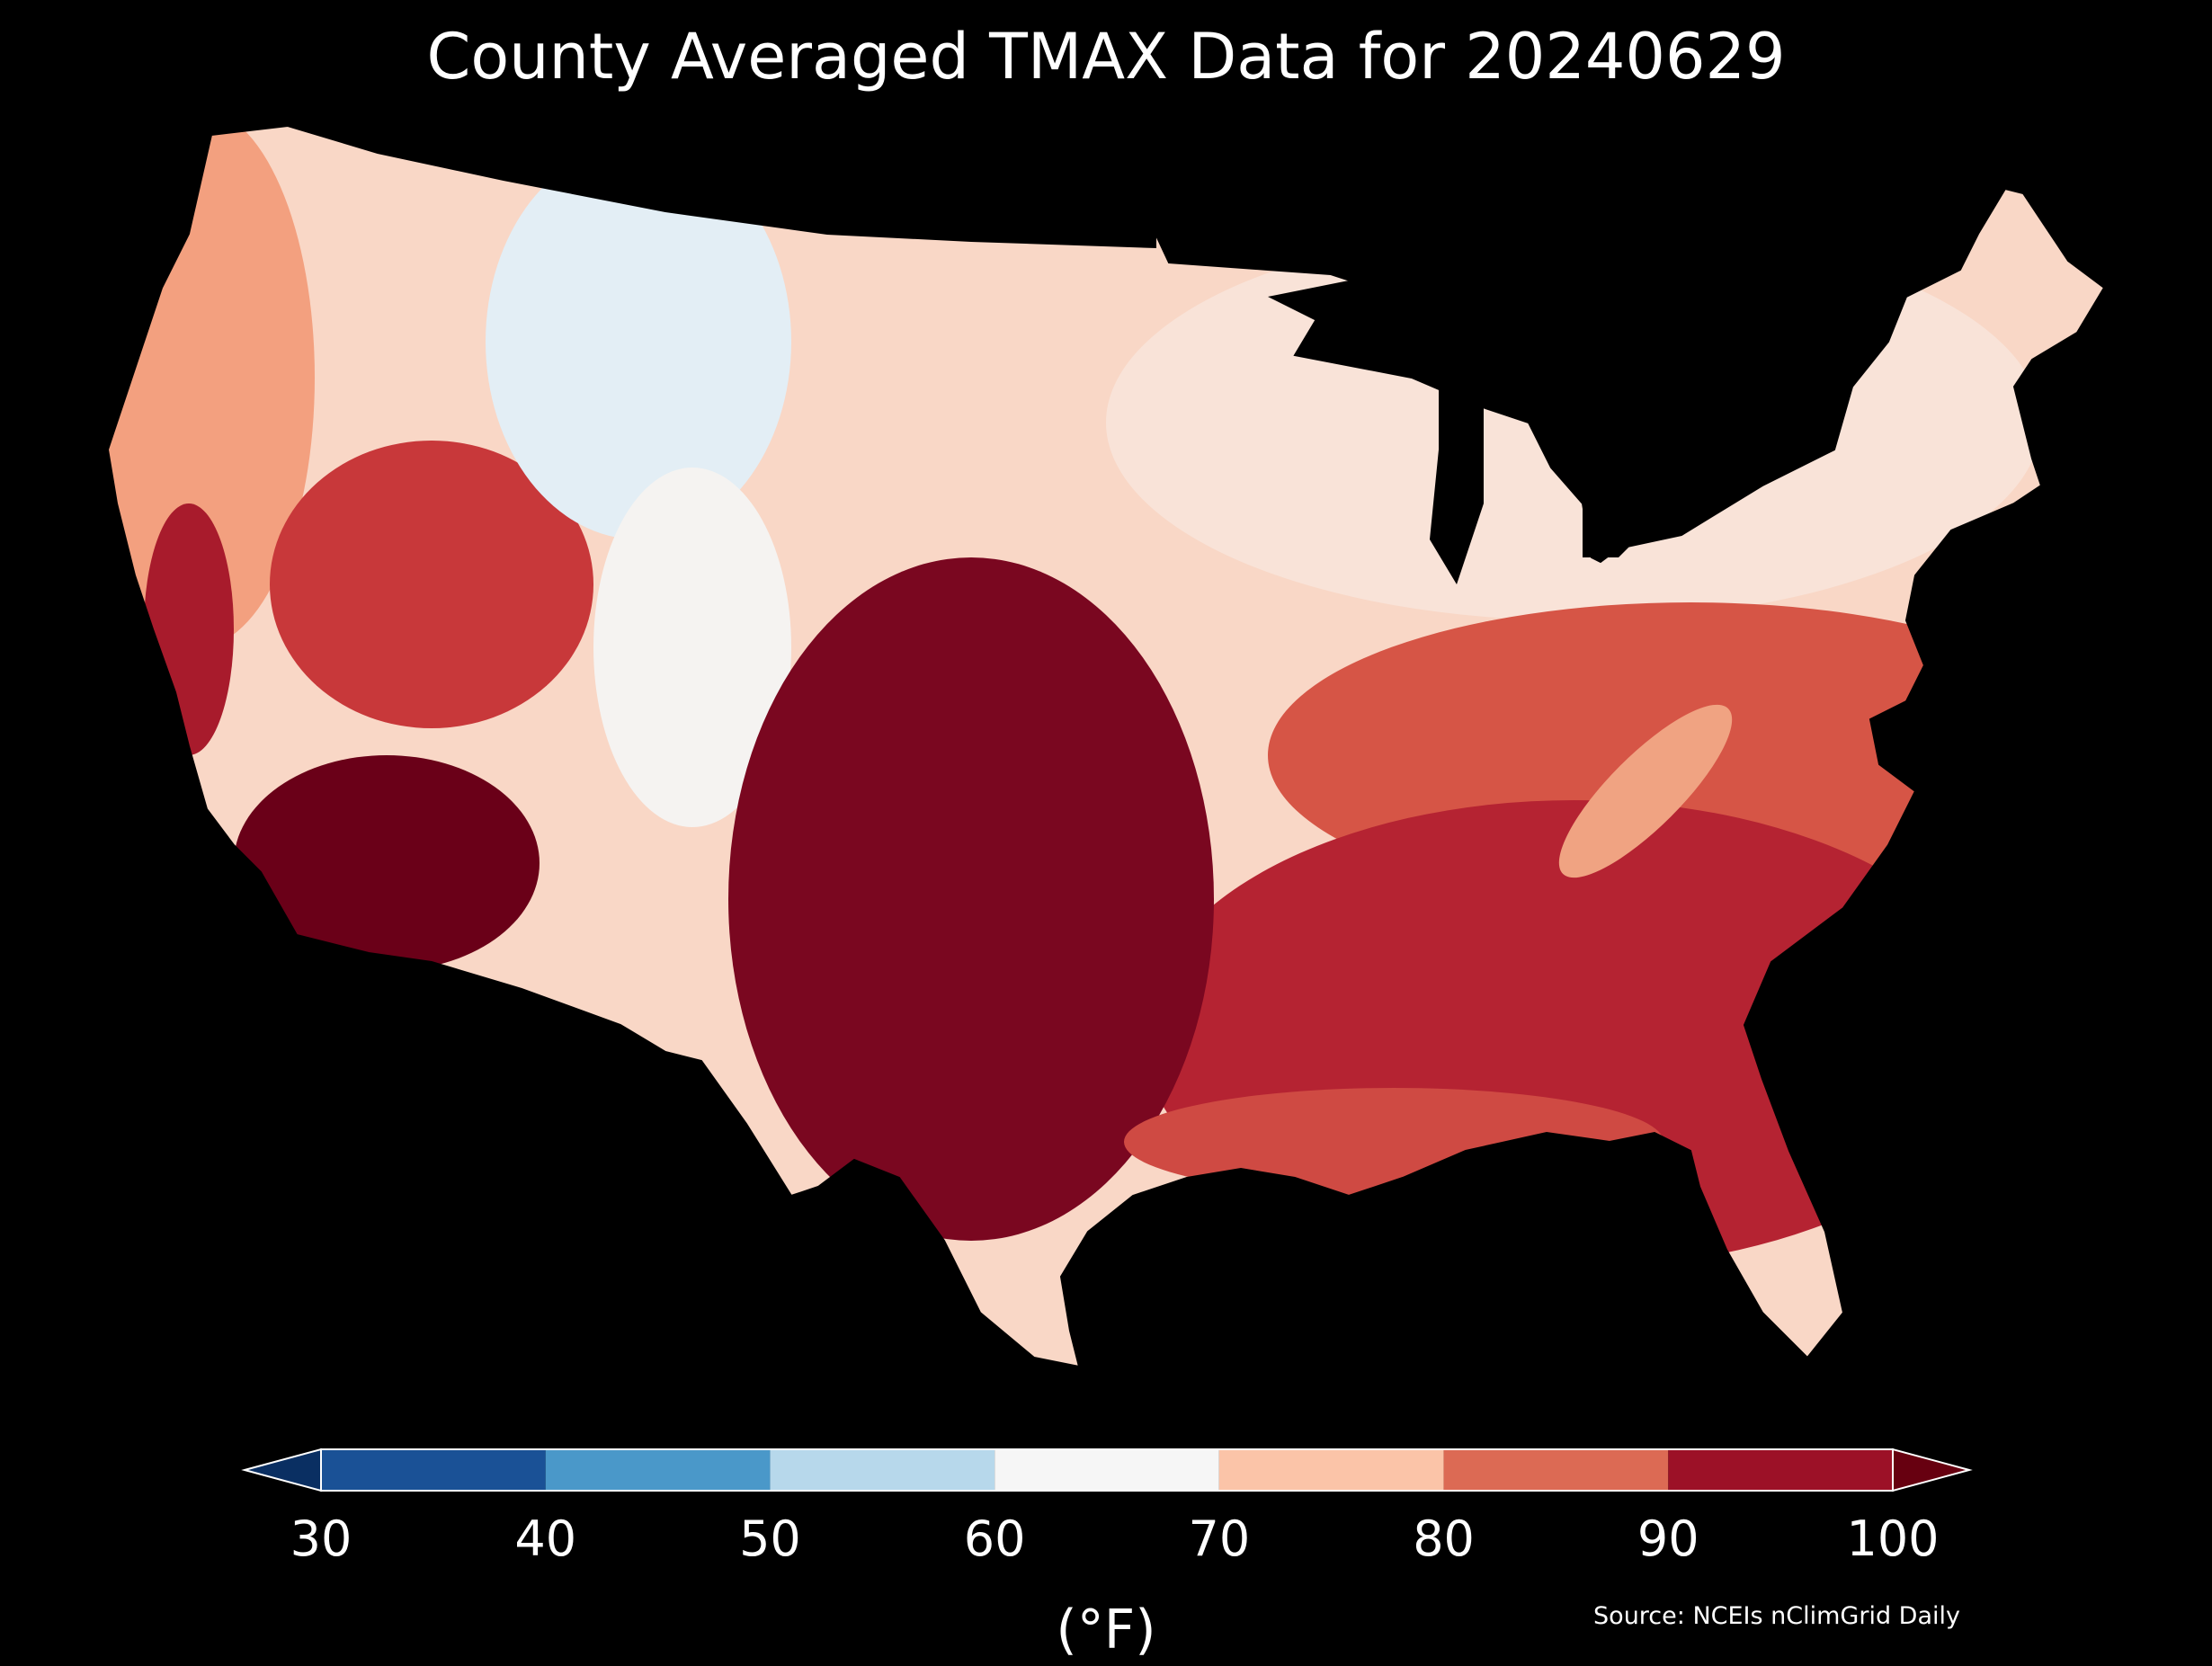  Describe the element at coordinates (1444, 1538) in the screenshot. I see `colorbar-tick-80: 80` at that location.